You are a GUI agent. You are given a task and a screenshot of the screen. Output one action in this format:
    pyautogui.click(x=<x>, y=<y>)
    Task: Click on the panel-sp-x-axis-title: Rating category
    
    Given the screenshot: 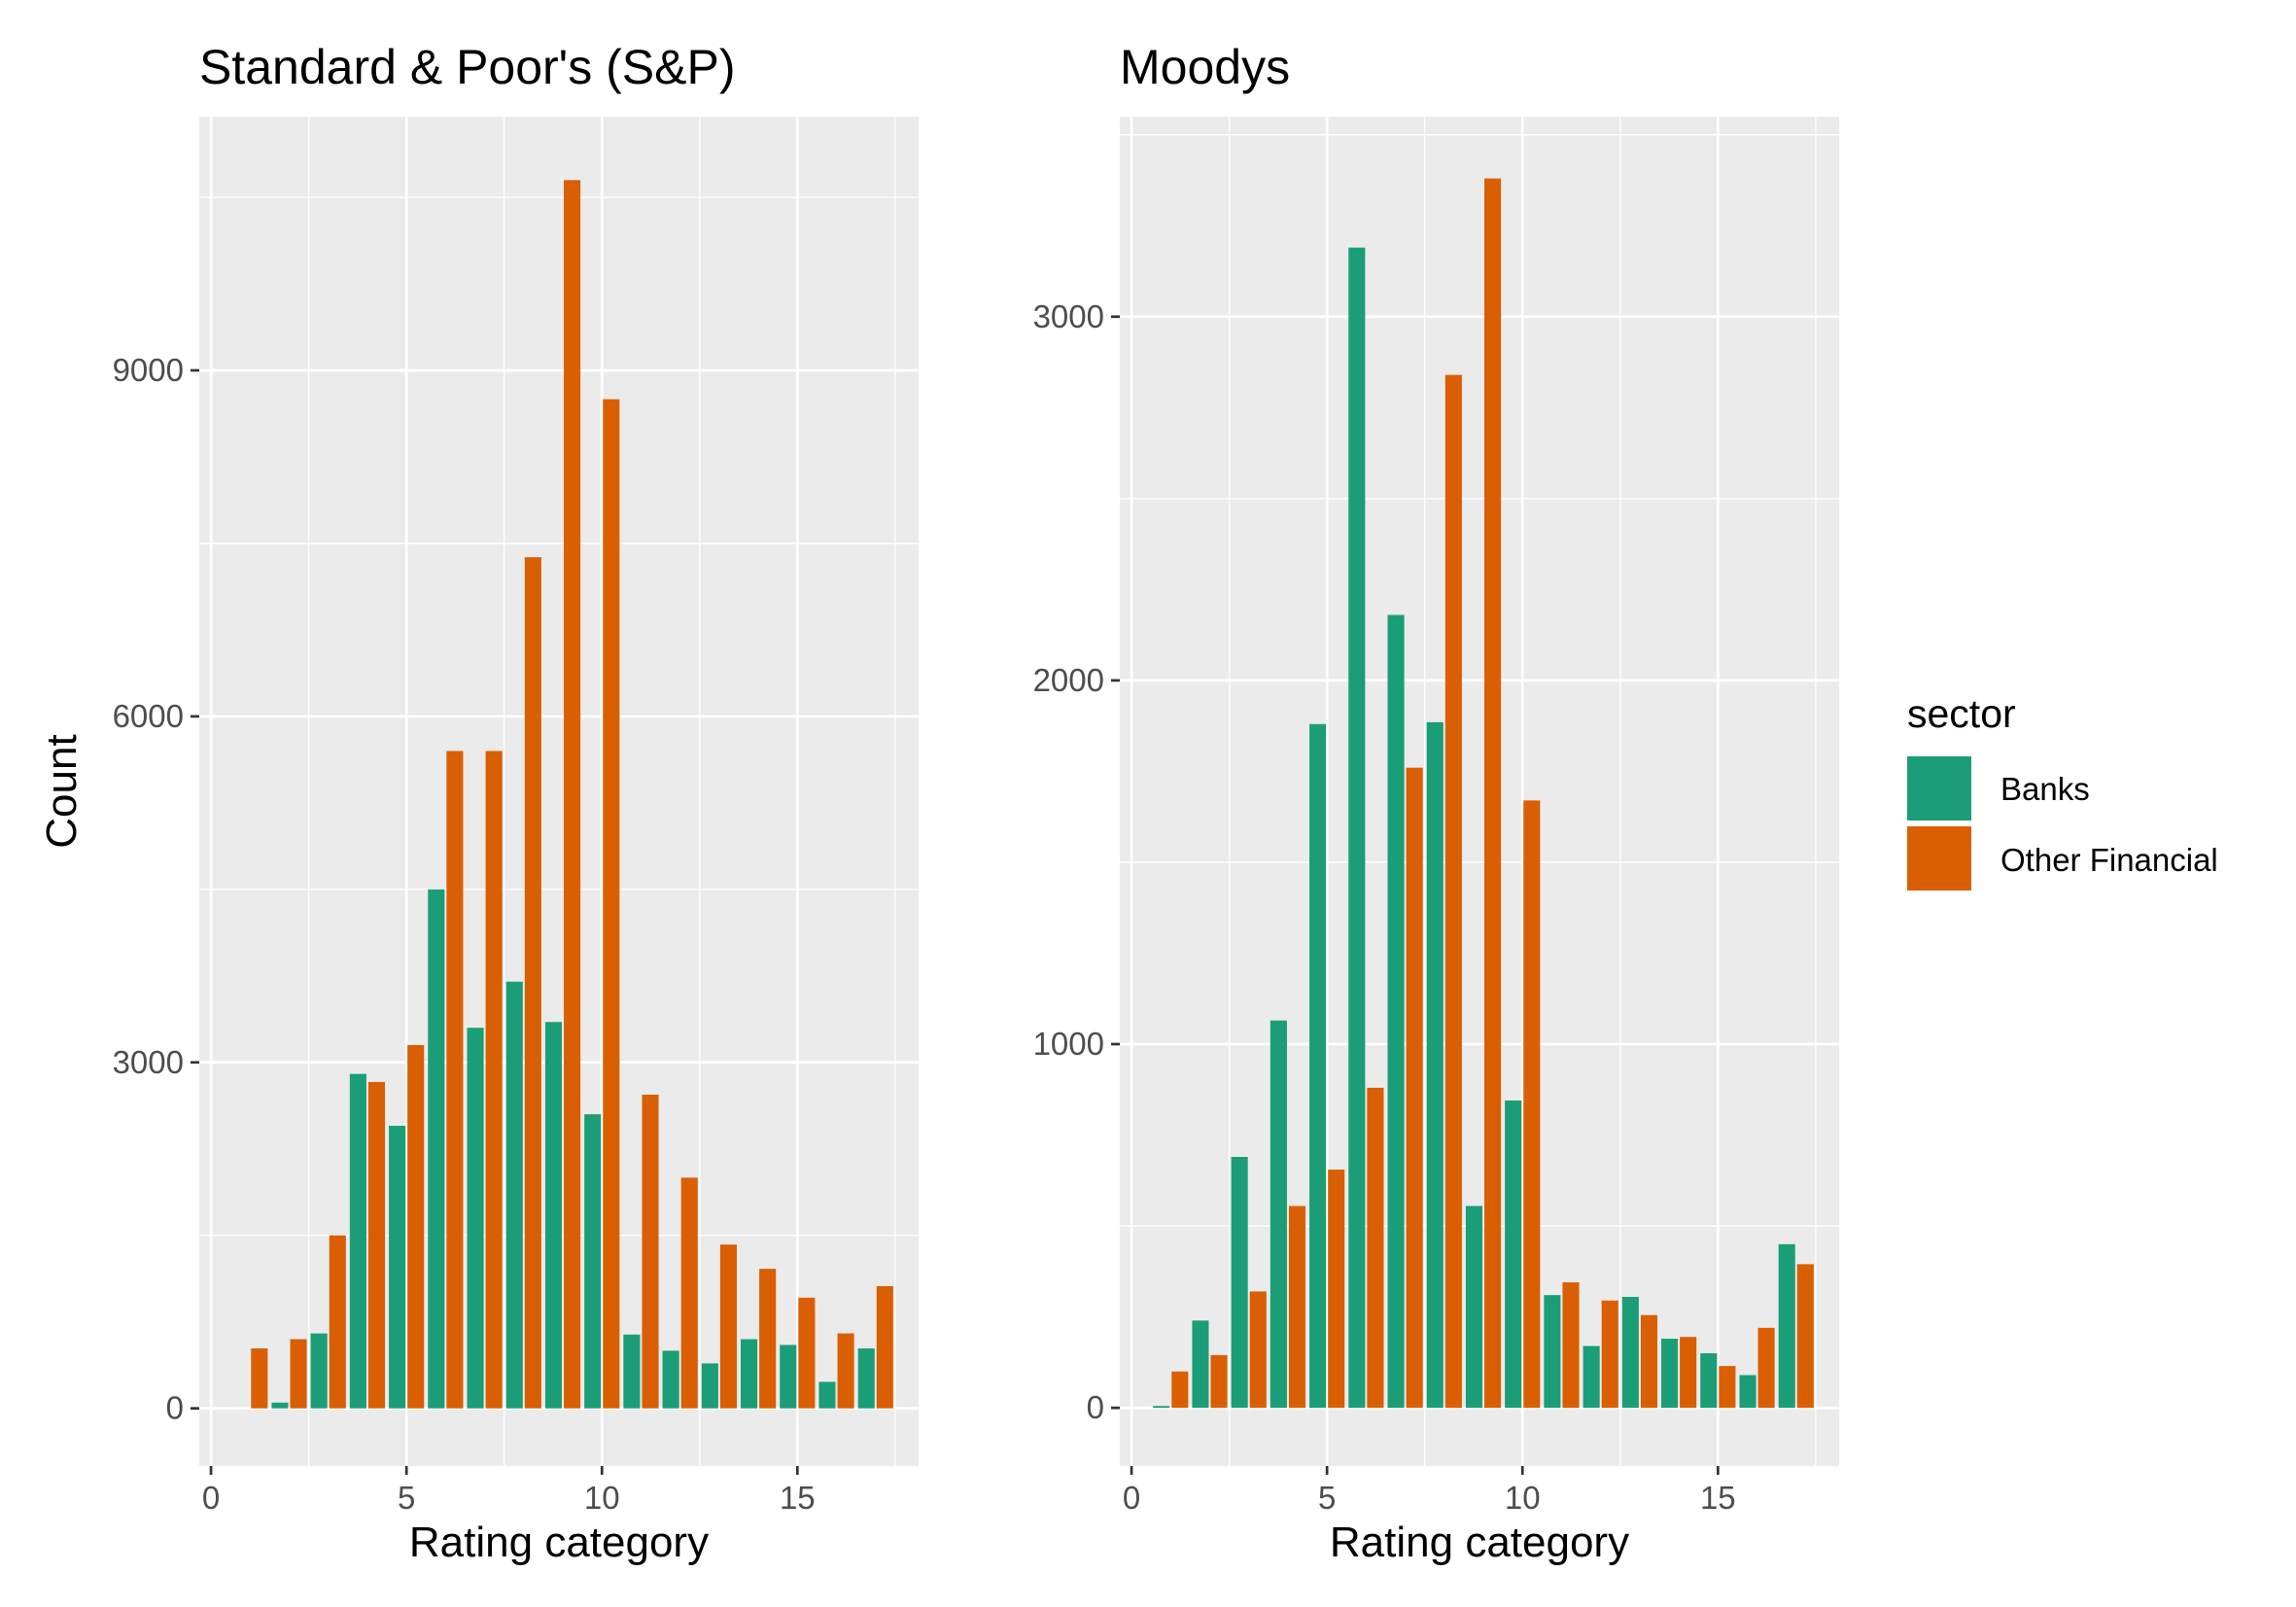 What is the action you would take?
    pyautogui.click(x=559, y=1542)
    